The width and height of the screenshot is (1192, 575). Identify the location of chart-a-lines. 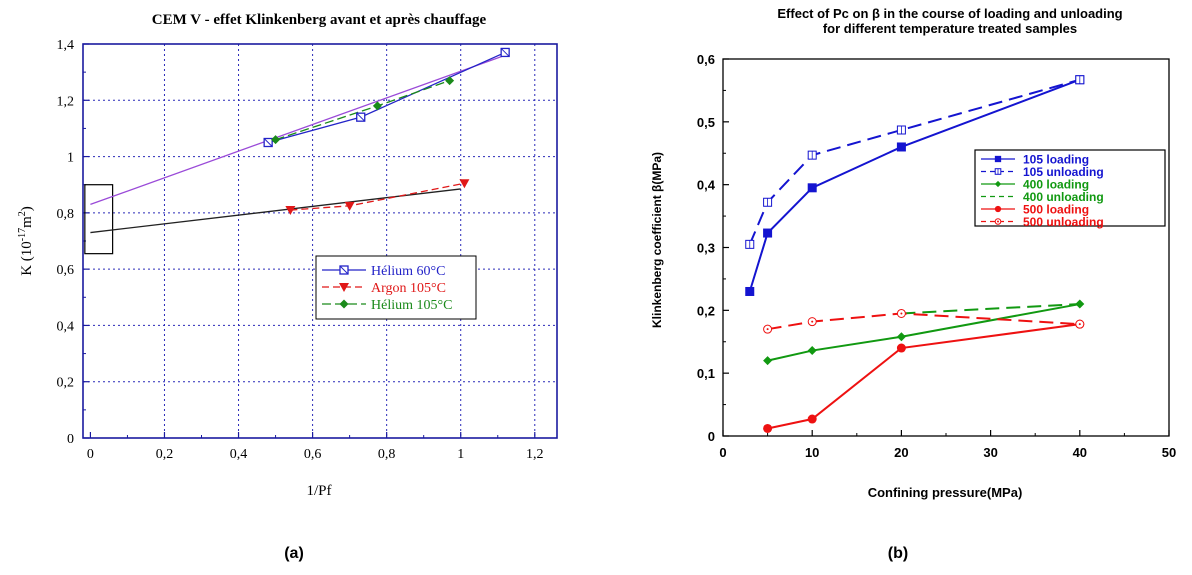
(295, 153).